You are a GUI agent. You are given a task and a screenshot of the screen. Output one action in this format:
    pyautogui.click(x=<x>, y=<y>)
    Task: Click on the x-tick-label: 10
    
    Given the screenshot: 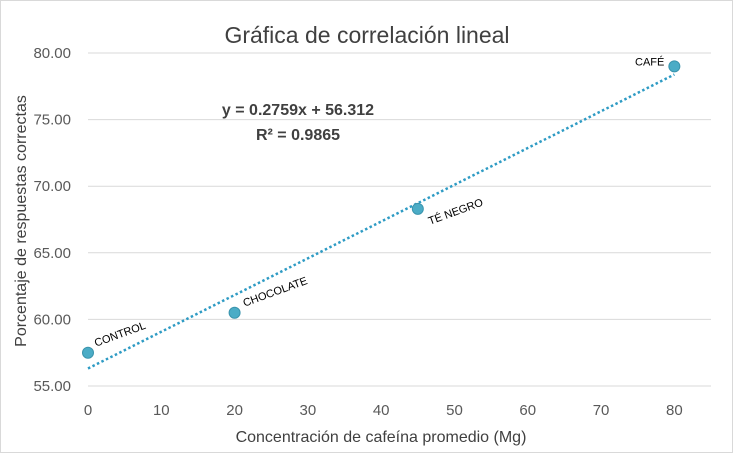 What is the action you would take?
    pyautogui.click(x=161, y=410)
    